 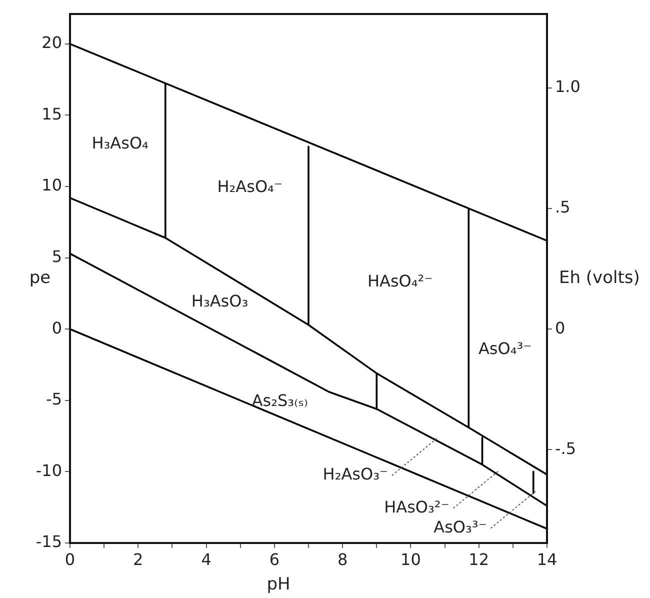 I want to click on x-tick-label: 6, so click(x=274, y=559).